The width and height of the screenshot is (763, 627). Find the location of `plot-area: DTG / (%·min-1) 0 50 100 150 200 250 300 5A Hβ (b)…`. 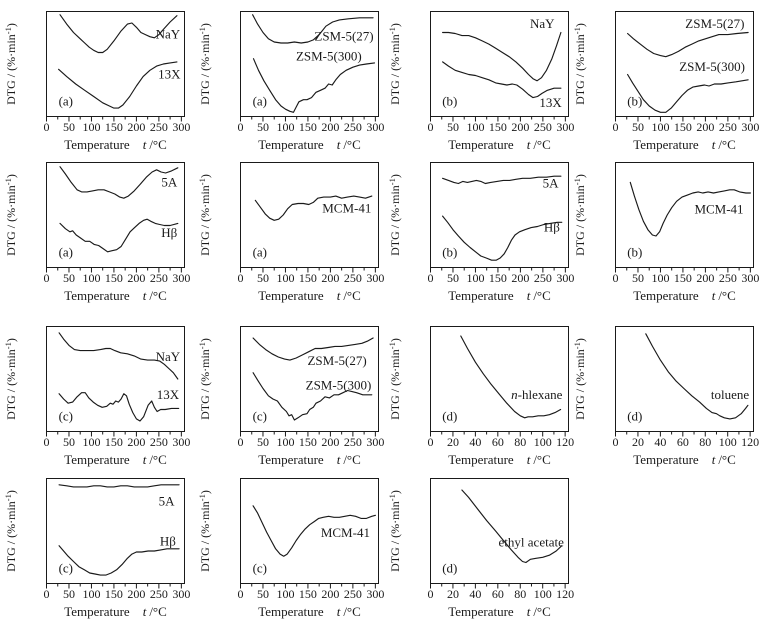

plot-area: DTG / (%·min-1) 0 50 100 150 200 250 300 5A Hβ (b)… is located at coordinates (480, 232).